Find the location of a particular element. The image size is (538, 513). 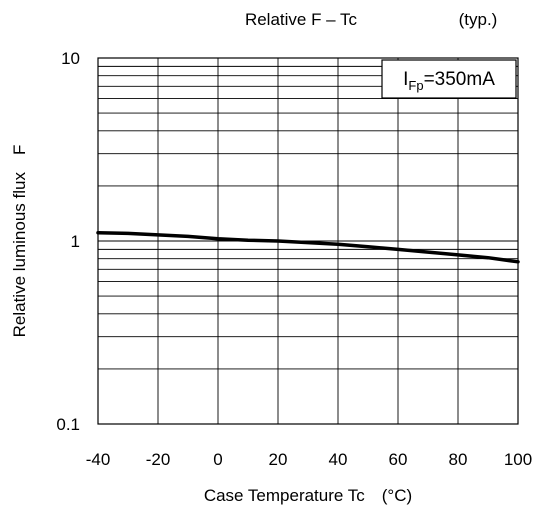

annotation-box is located at coordinates (449, 79).